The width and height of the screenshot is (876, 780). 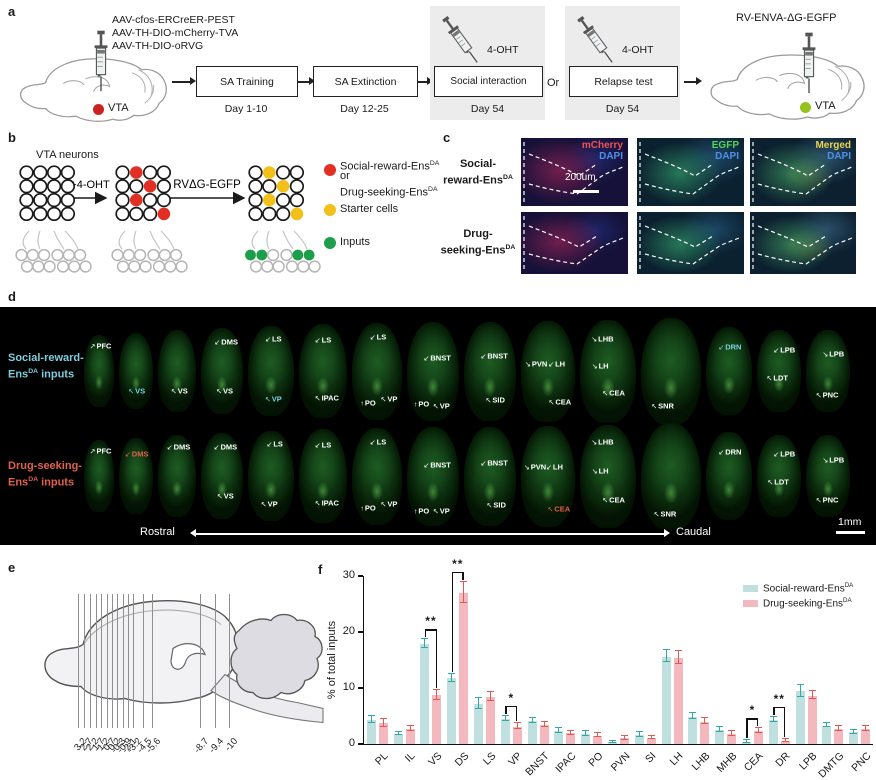 What do you see at coordinates (598, 739) in the screenshot?
I see `bar-drug-PO` at bounding box center [598, 739].